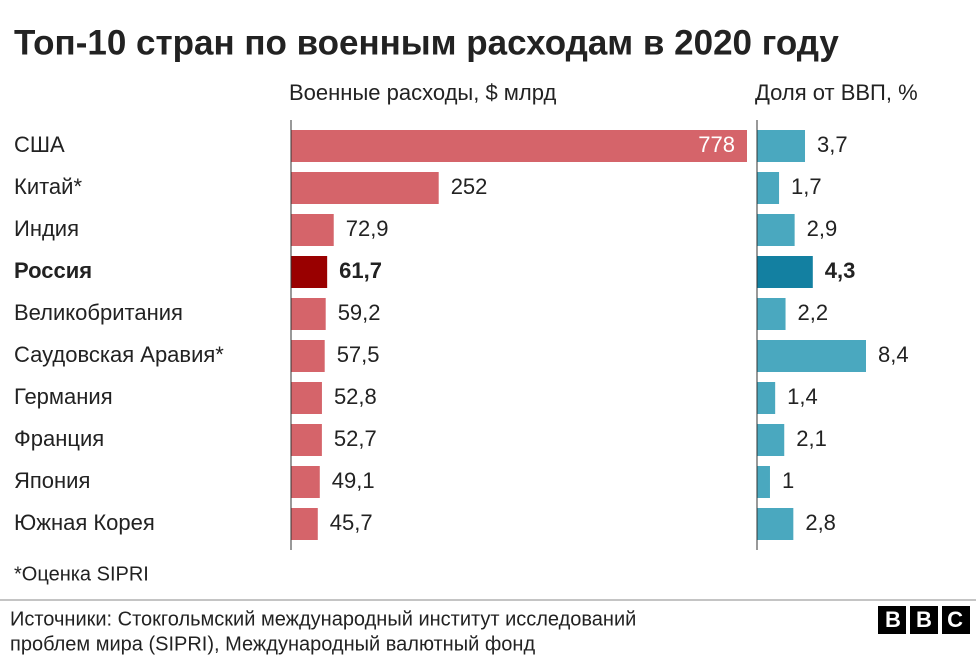  Describe the element at coordinates (893, 354) in the screenshot. I see `value-label: 8,4` at that location.